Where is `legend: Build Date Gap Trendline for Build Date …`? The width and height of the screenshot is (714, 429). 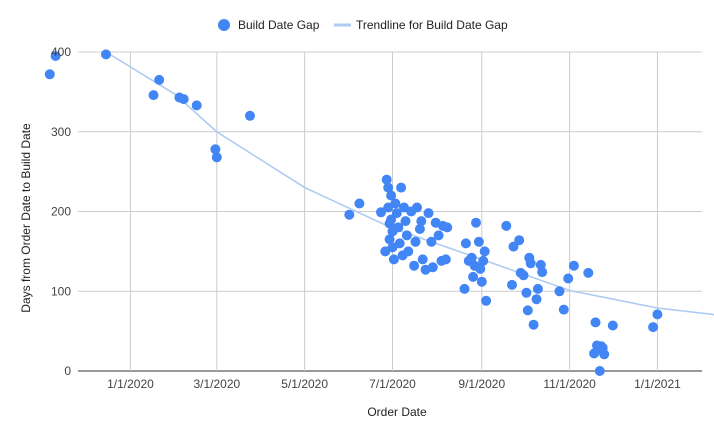
legend: Build Date Gap Trendline for Build Date … is located at coordinates (363, 25).